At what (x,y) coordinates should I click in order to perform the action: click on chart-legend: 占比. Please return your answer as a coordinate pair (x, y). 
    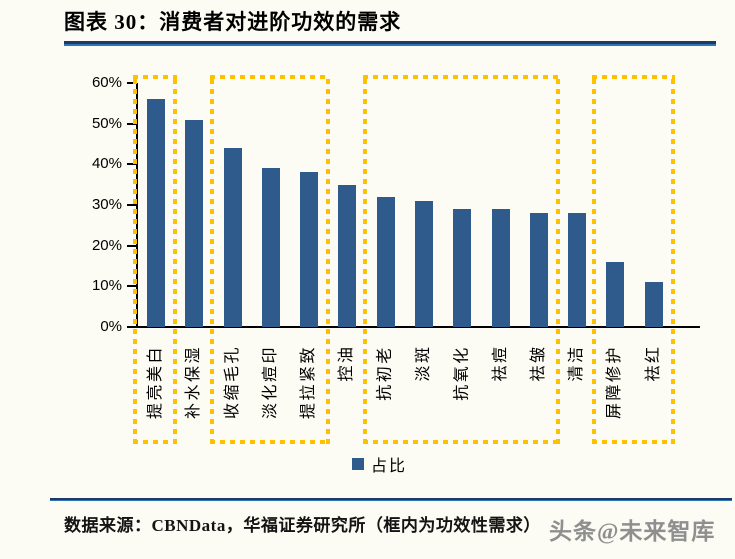
    Looking at the image, I should click on (379, 464).